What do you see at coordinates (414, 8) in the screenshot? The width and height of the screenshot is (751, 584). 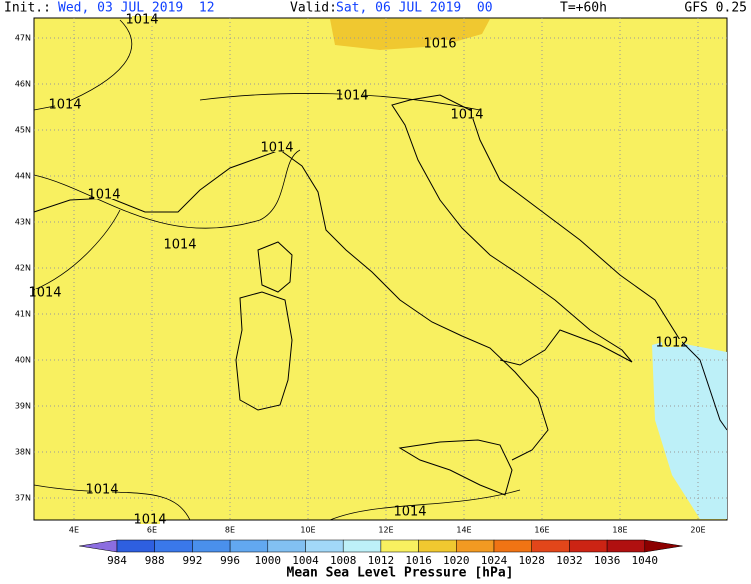 I see `valid-time: Sat, 06 JUL 2019 00` at bounding box center [414, 8].